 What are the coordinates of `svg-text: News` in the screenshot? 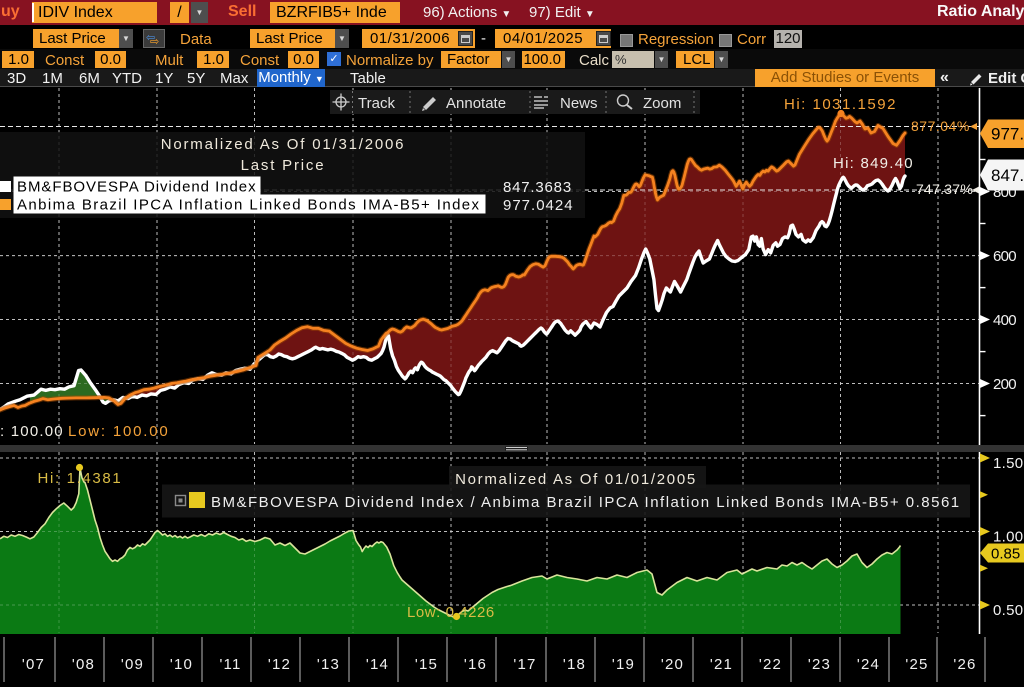 It's located at (579, 103).